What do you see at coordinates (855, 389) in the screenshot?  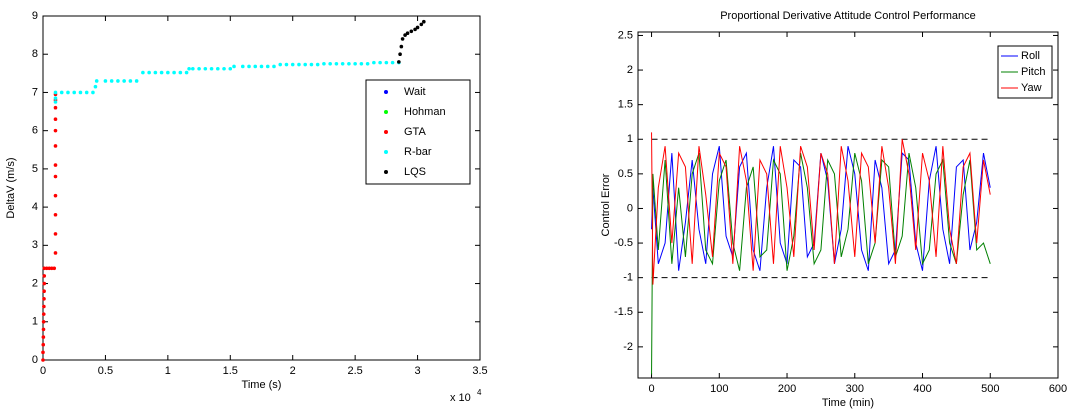 I see `x-tick-label: 300` at bounding box center [855, 389].